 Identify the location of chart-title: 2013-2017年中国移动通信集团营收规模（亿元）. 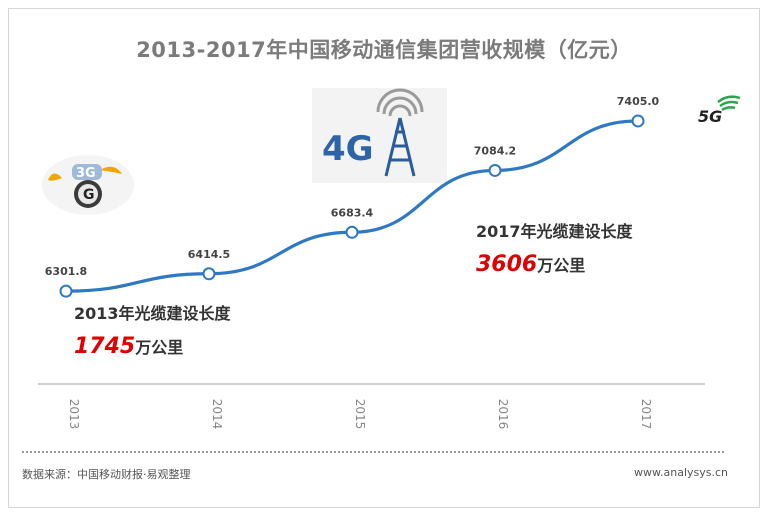
(384, 50).